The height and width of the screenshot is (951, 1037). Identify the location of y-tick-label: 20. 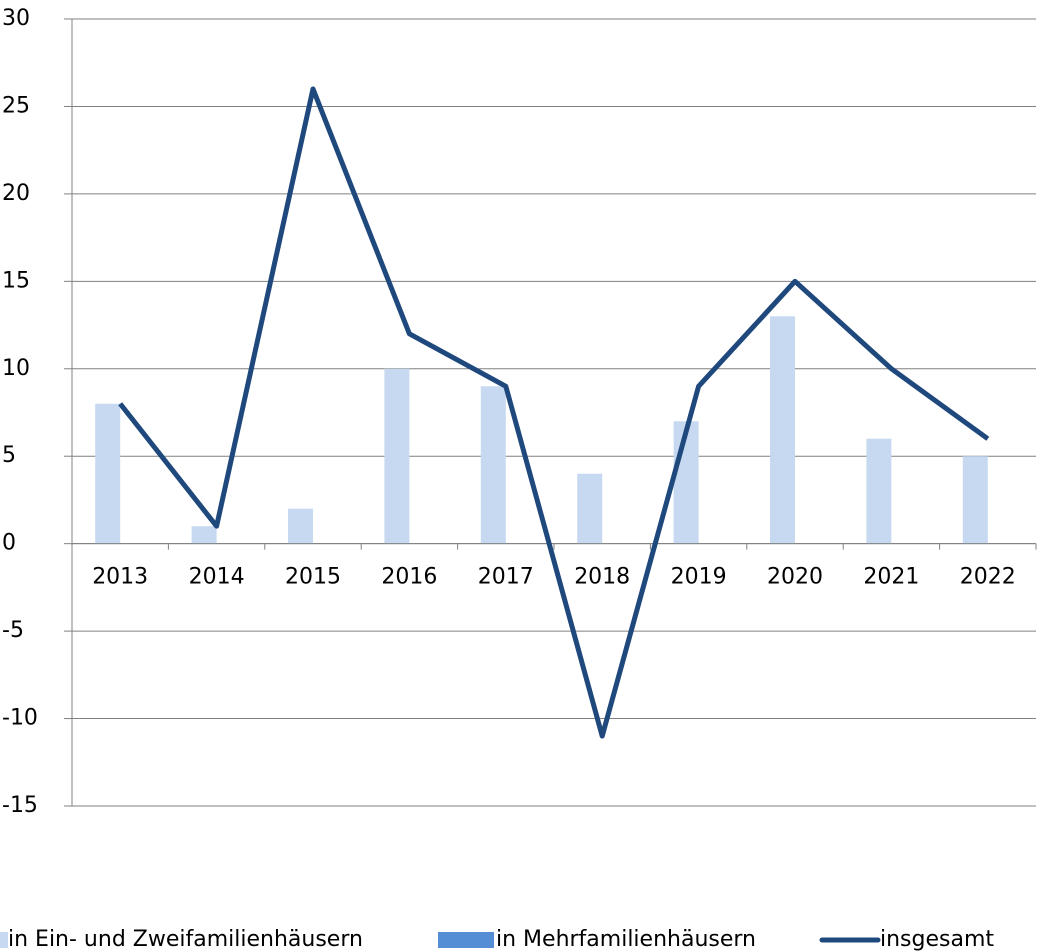
(16, 193).